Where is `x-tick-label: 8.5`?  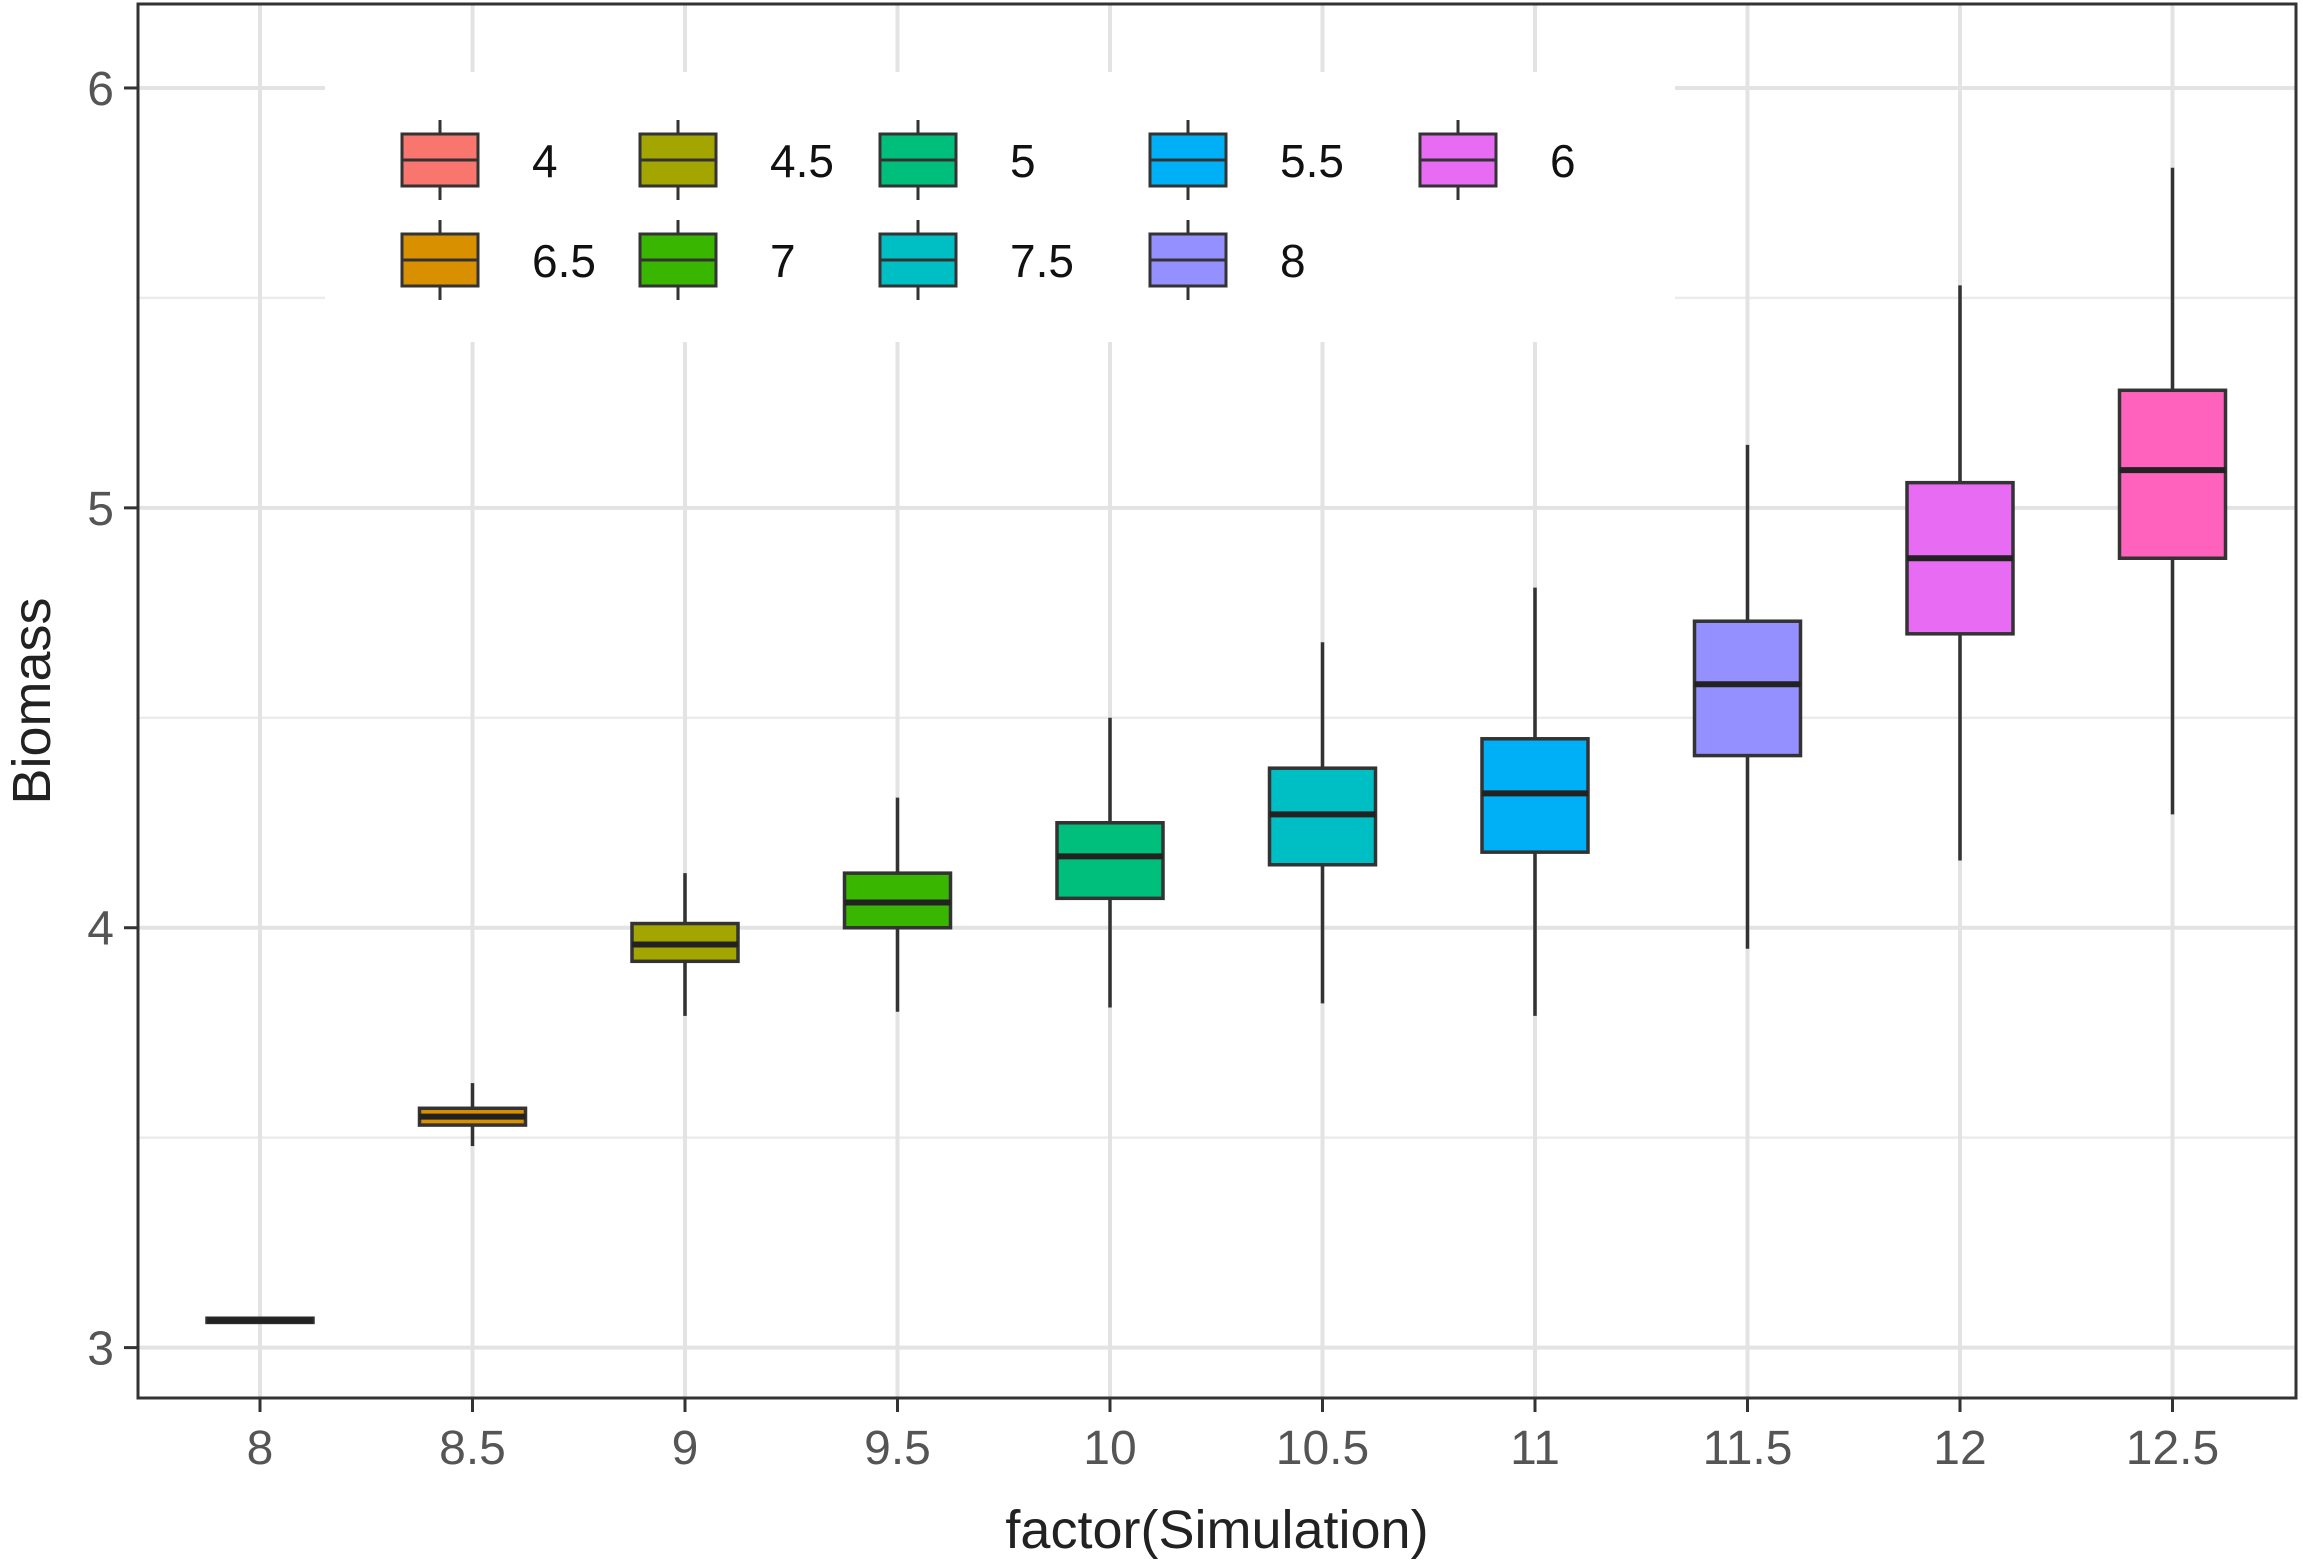 x-tick-label: 8.5 is located at coordinates (472, 1448).